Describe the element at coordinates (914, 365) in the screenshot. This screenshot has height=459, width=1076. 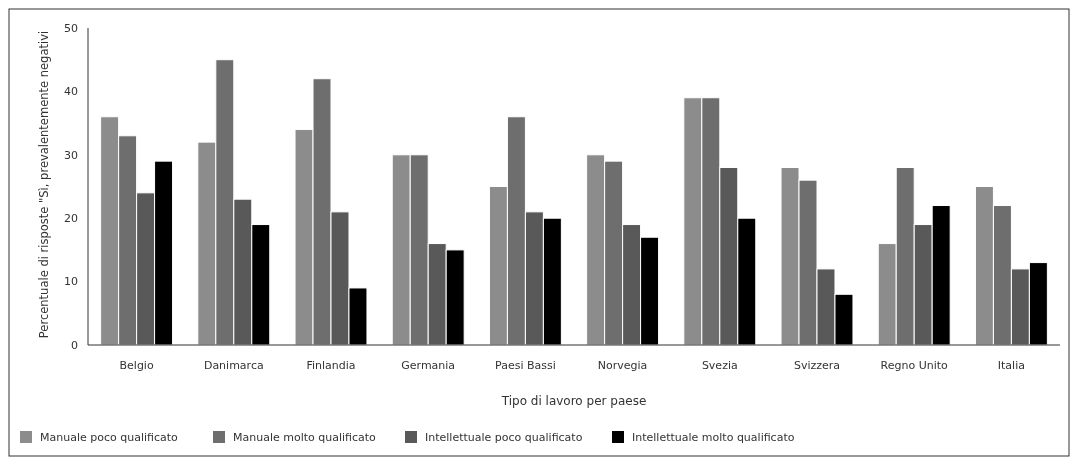
I see `x-tick-label: Regno Unito` at that location.